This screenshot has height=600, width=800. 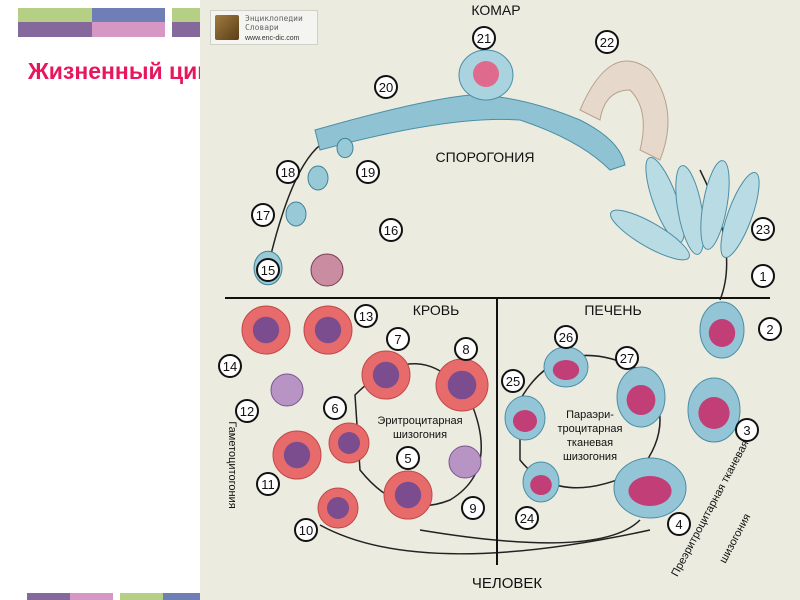 I want to click on stage-number: 11, so click(x=268, y=484).